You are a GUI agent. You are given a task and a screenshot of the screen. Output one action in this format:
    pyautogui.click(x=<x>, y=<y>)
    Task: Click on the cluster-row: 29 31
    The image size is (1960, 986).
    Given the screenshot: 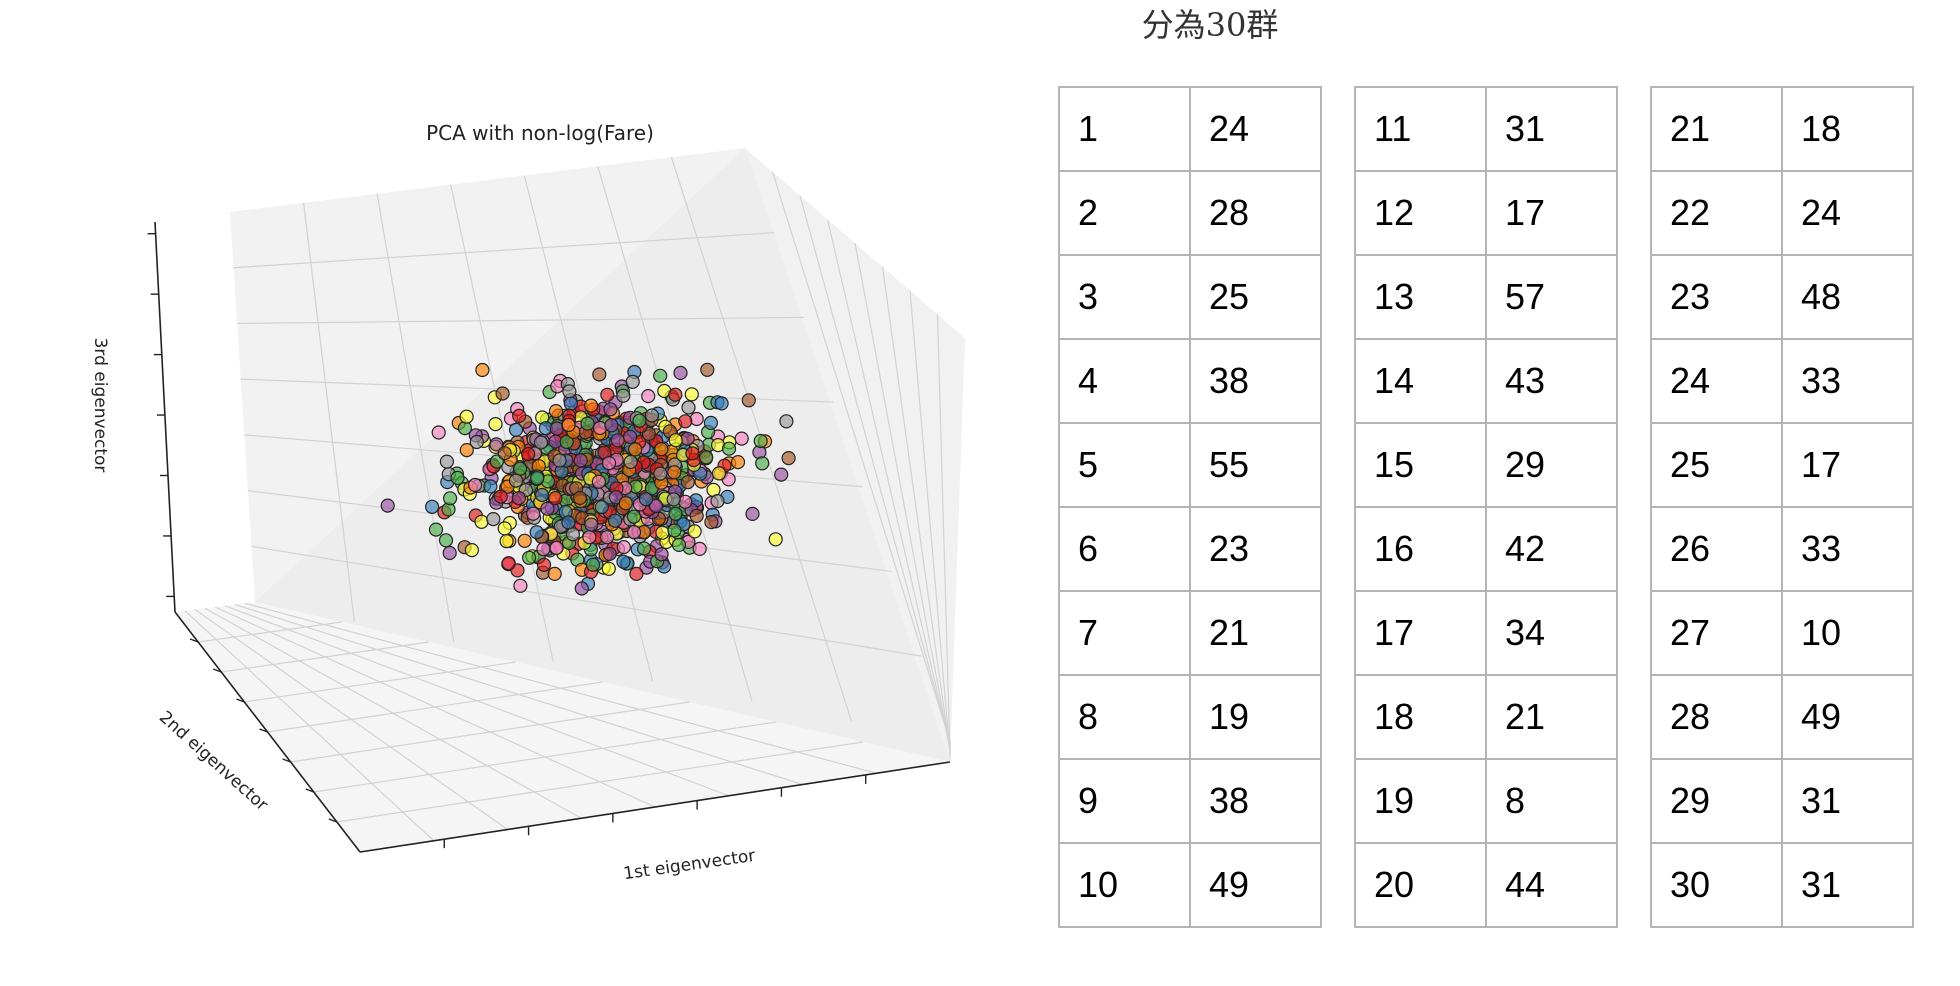 What is the action you would take?
    pyautogui.click(x=1782, y=801)
    